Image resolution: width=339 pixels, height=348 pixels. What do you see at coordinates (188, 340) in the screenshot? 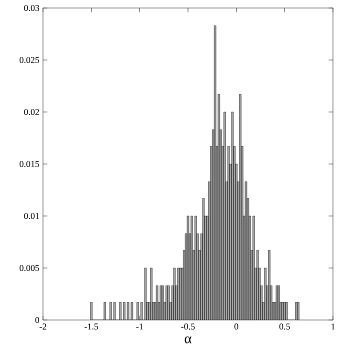
I see `x-axis-title: α` at bounding box center [188, 340].